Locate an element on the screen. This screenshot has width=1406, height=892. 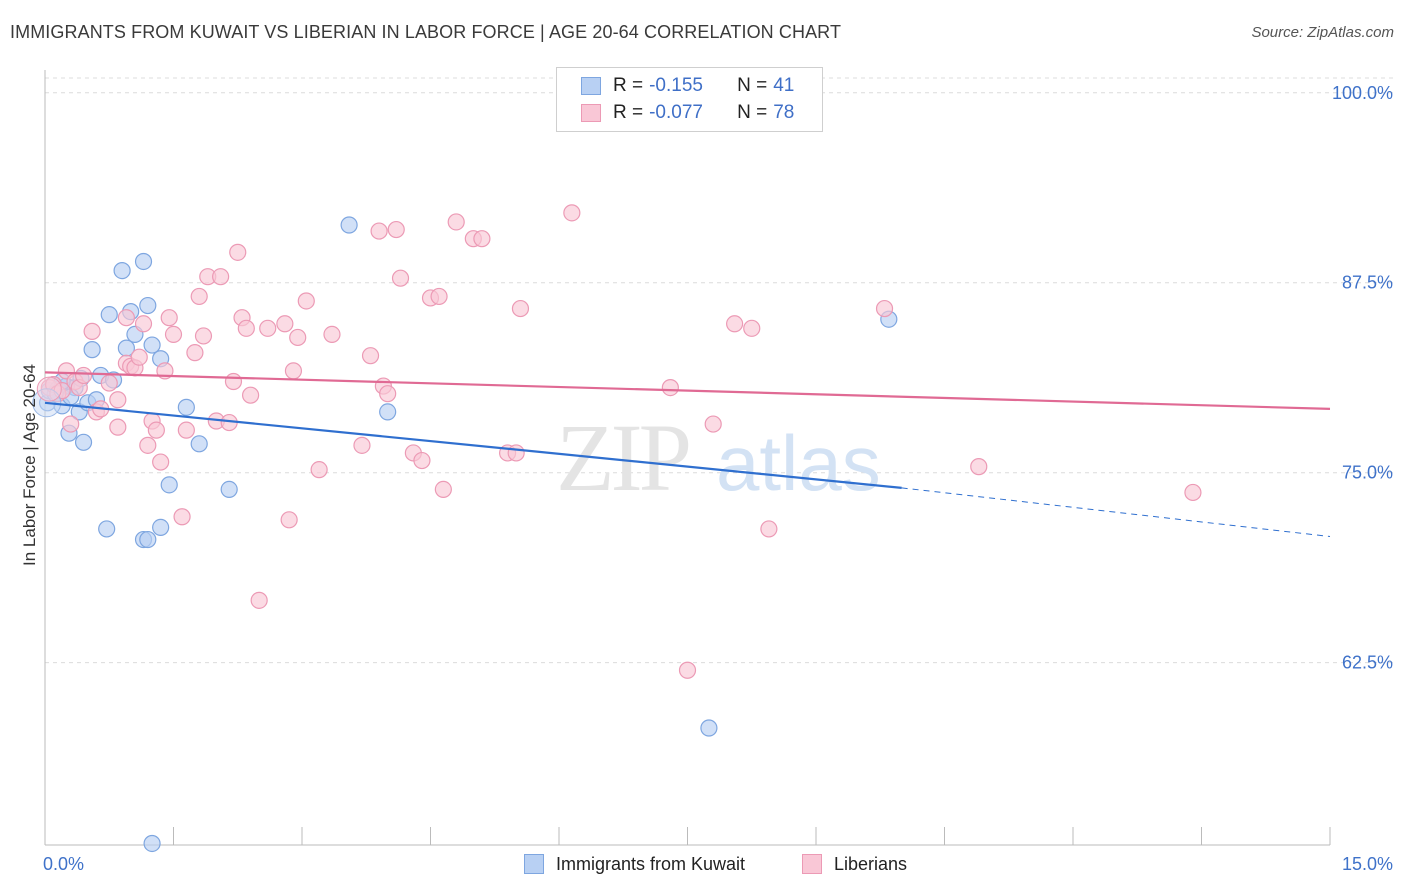
kuwait-trend-line is located at coordinates (473, 445).